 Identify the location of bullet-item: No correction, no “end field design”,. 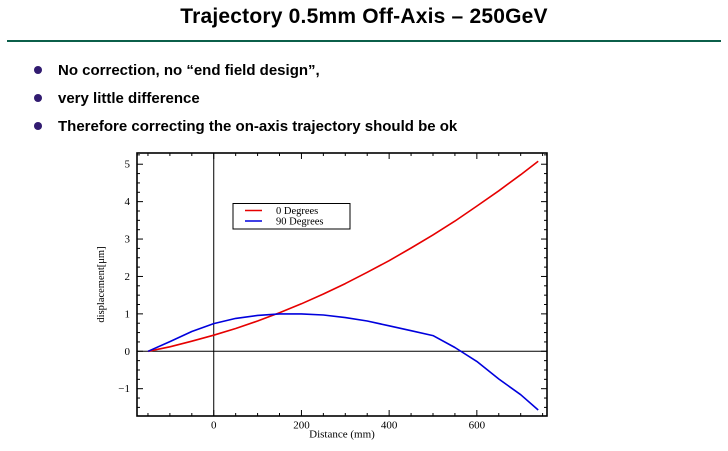
(364, 70).